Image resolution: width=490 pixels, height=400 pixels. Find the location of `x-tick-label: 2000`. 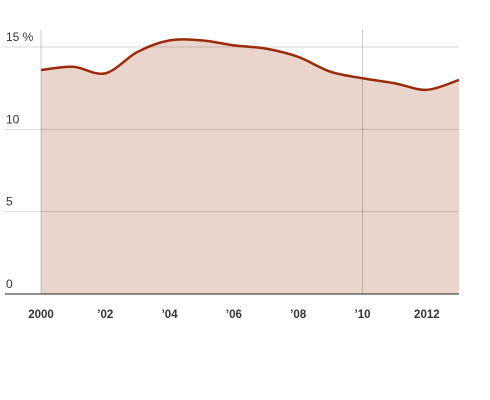

x-tick-label: 2000 is located at coordinates (41, 315).